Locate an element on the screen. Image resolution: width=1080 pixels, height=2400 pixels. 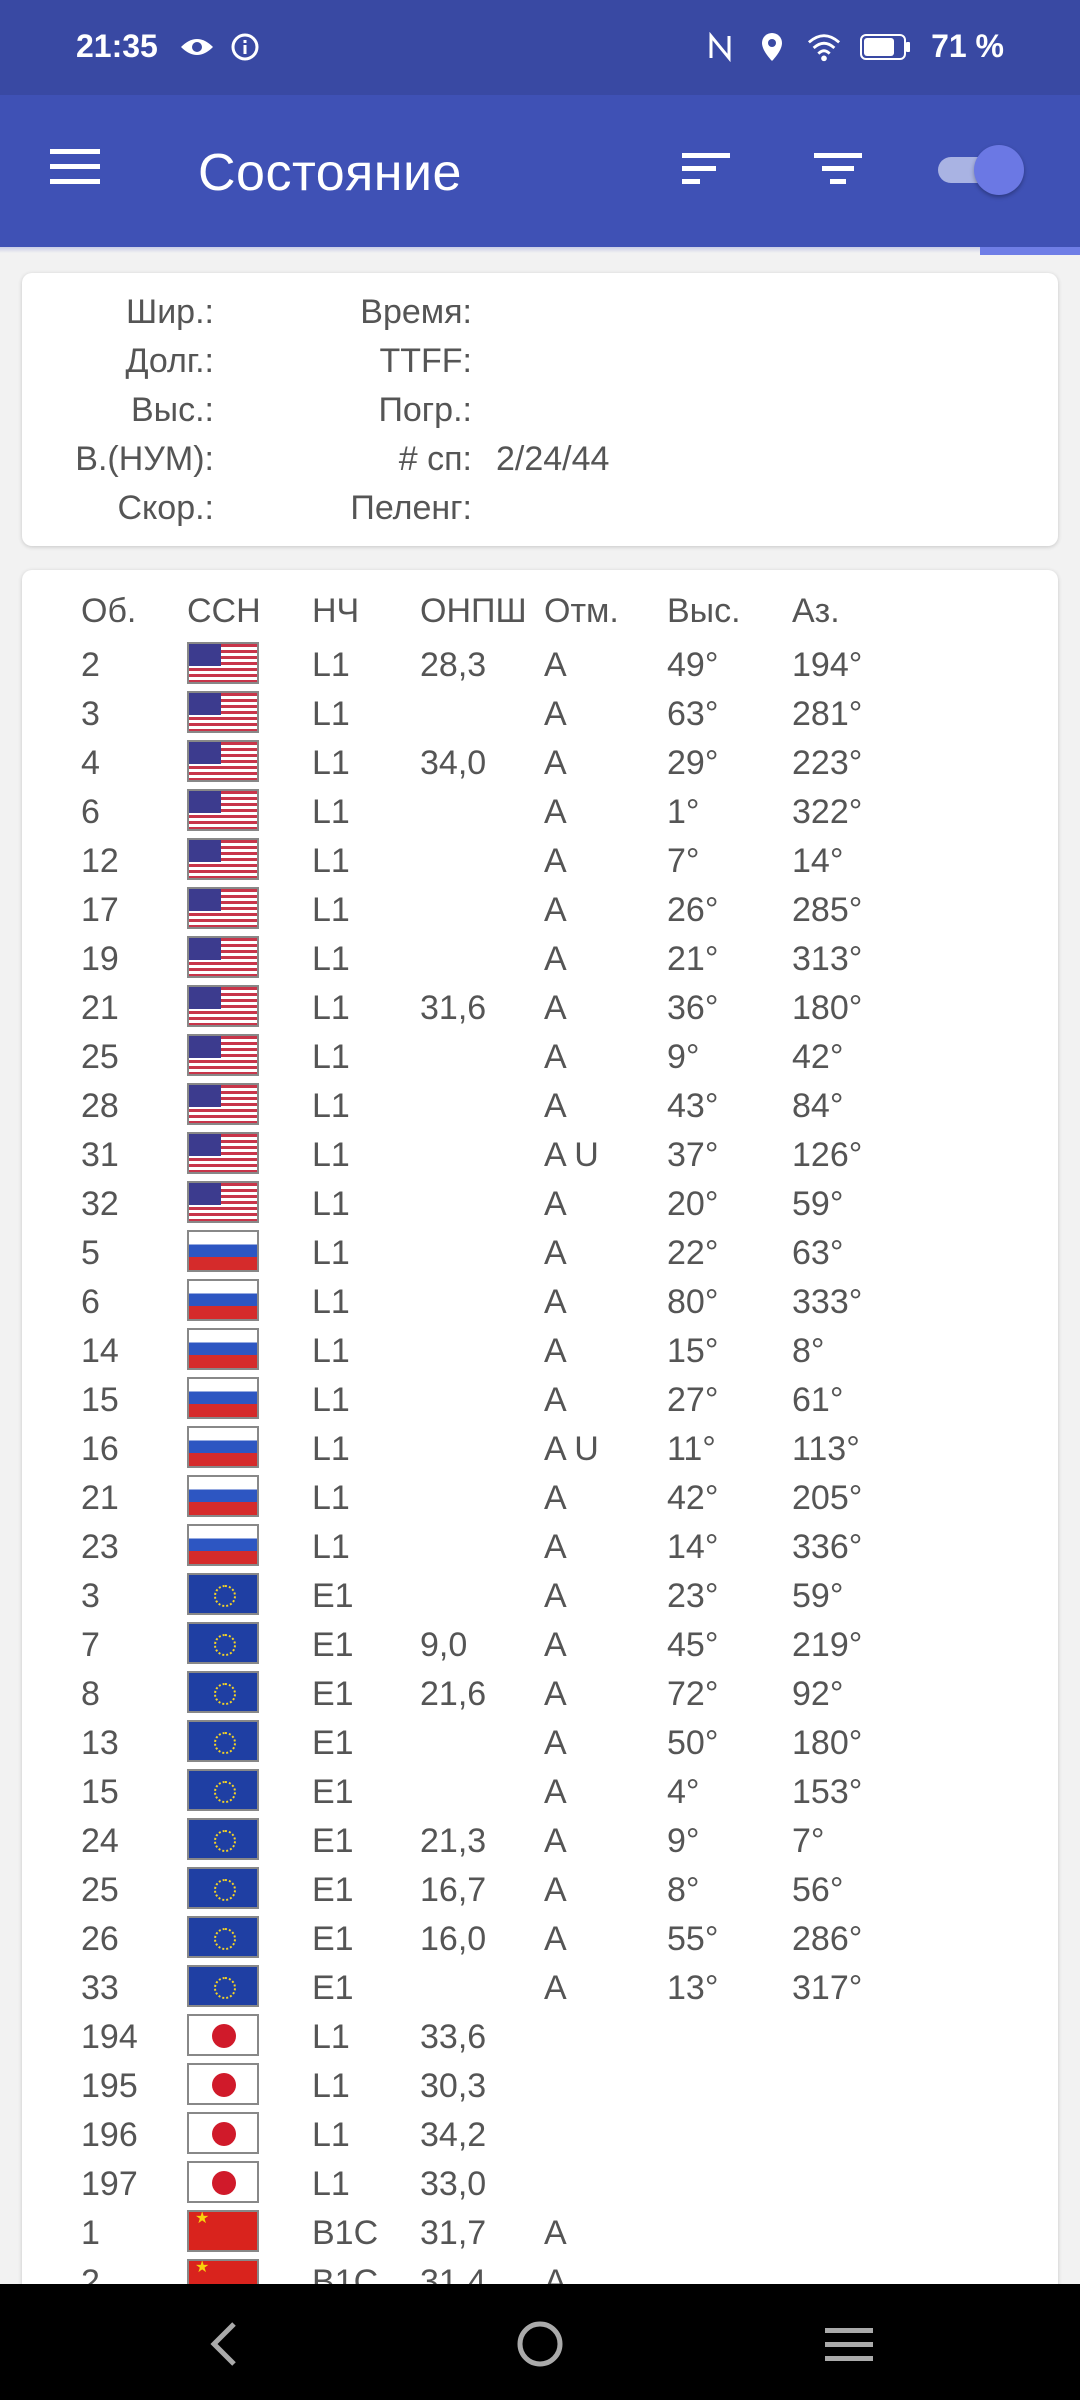
elevation: 7° is located at coordinates (683, 861).